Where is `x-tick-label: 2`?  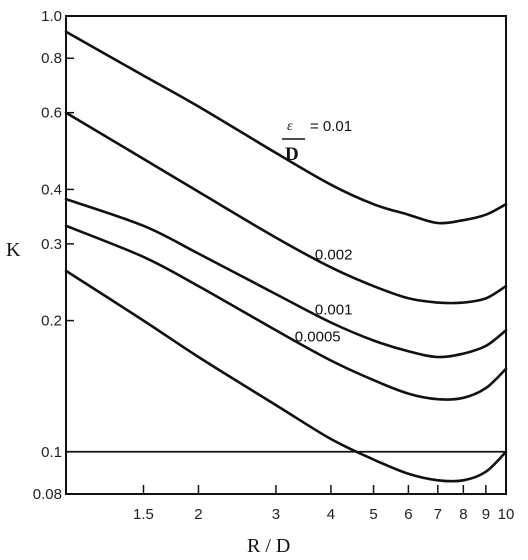
x-tick-label: 2 is located at coordinates (198, 514).